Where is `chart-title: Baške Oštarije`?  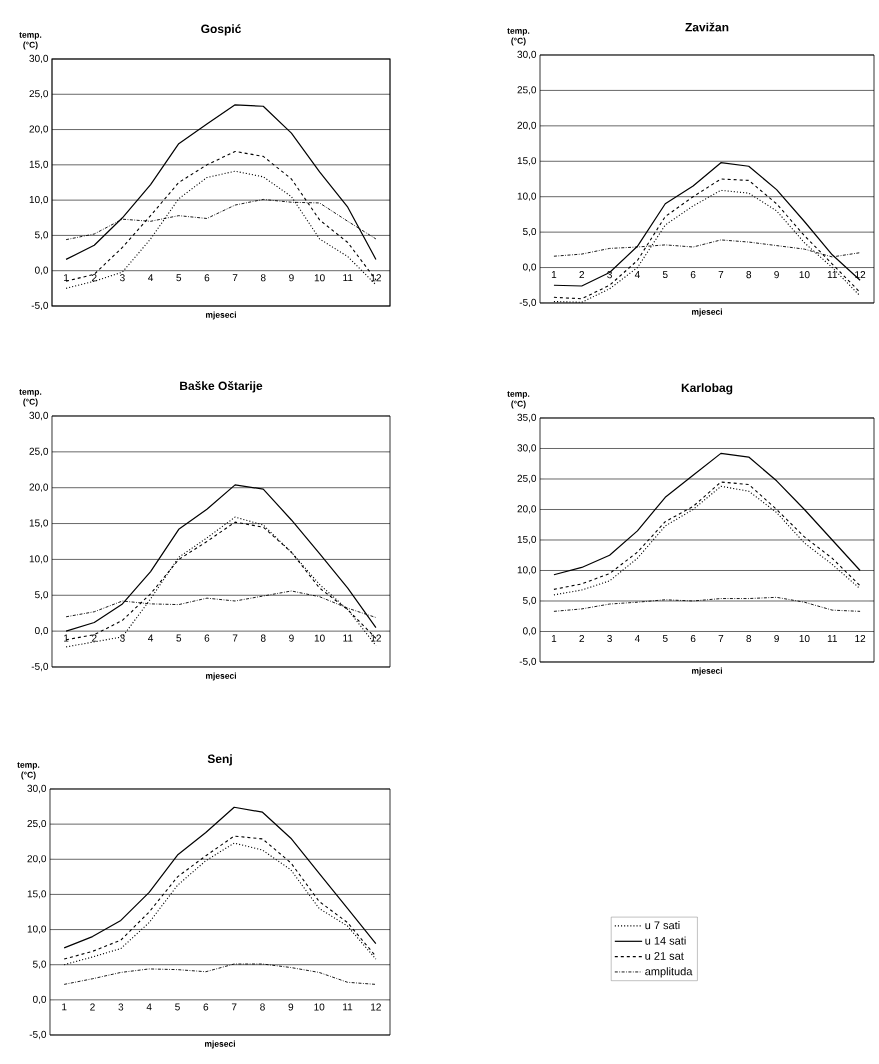
chart-title: Baške Oštarije is located at coordinates (221, 387).